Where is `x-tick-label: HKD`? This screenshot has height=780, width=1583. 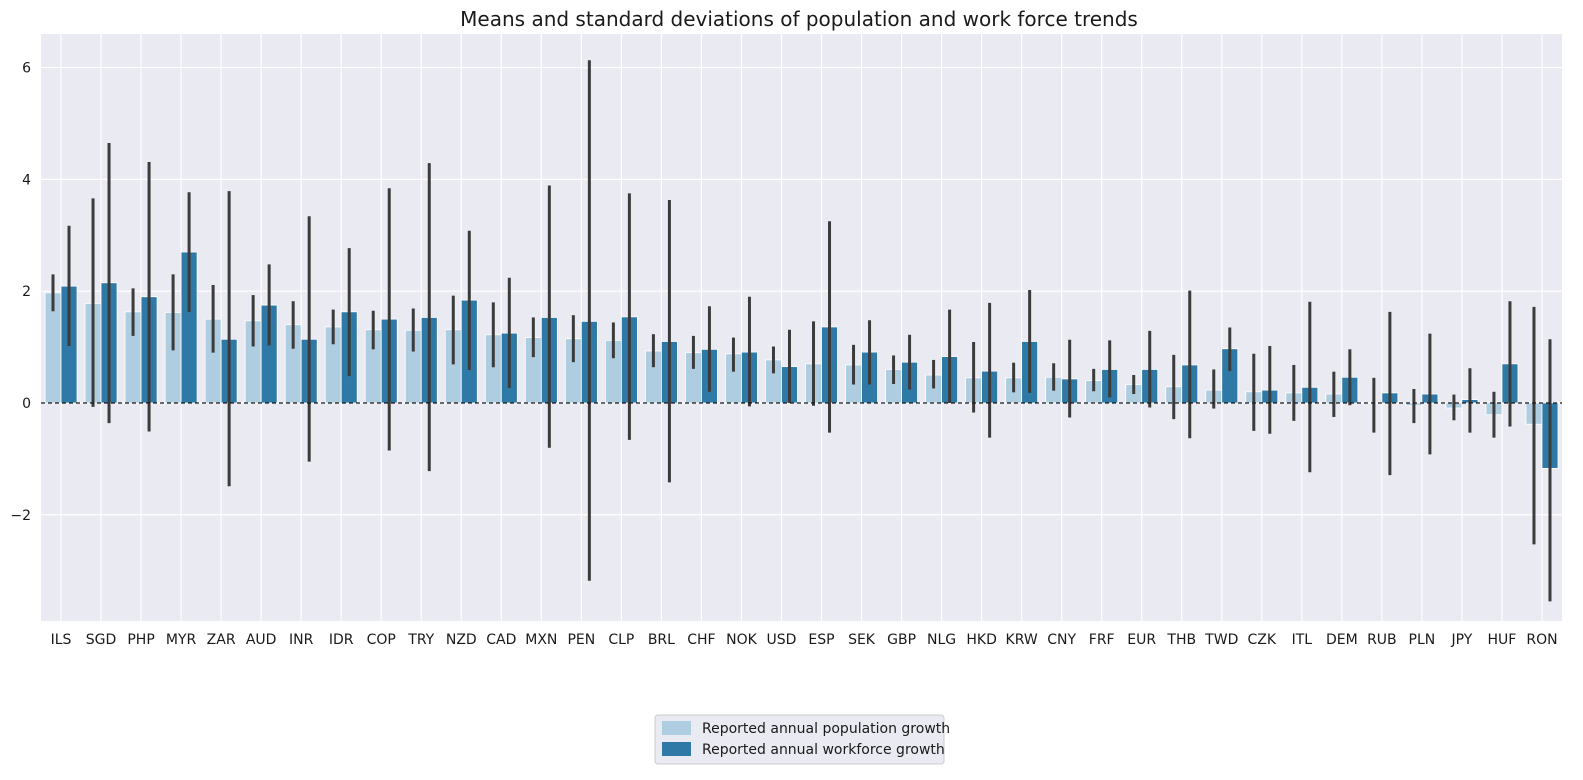
x-tick-label: HKD is located at coordinates (981, 640).